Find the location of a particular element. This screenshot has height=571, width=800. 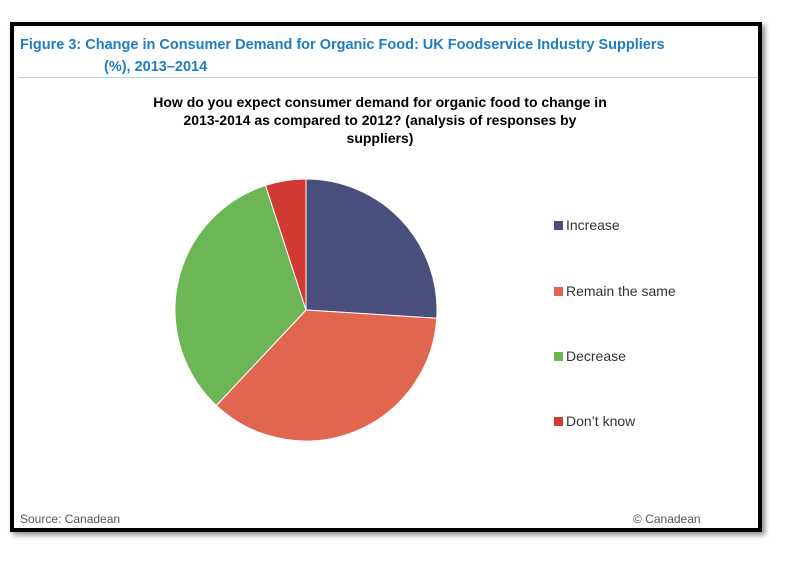

pie-slice-don-t-know is located at coordinates (285, 244).